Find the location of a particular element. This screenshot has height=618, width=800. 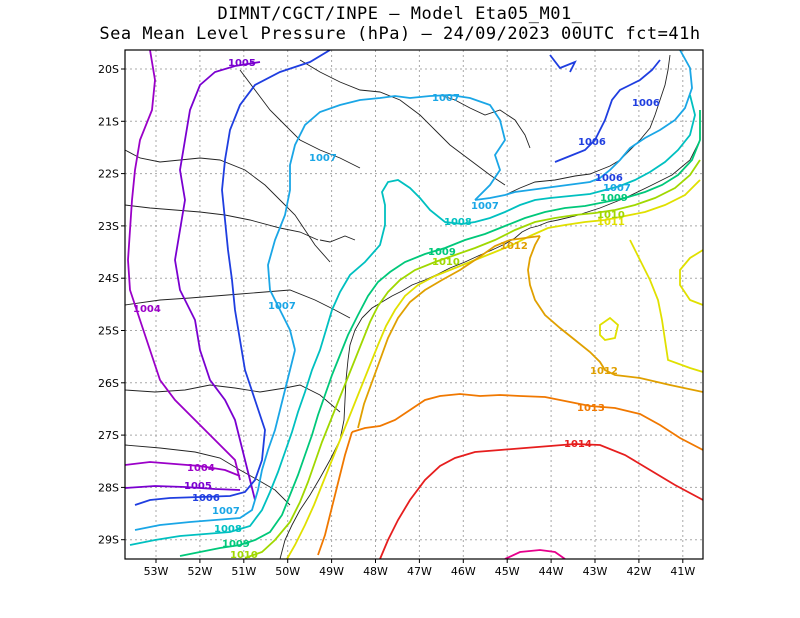

lon-label: 41W is located at coordinates (682, 571).